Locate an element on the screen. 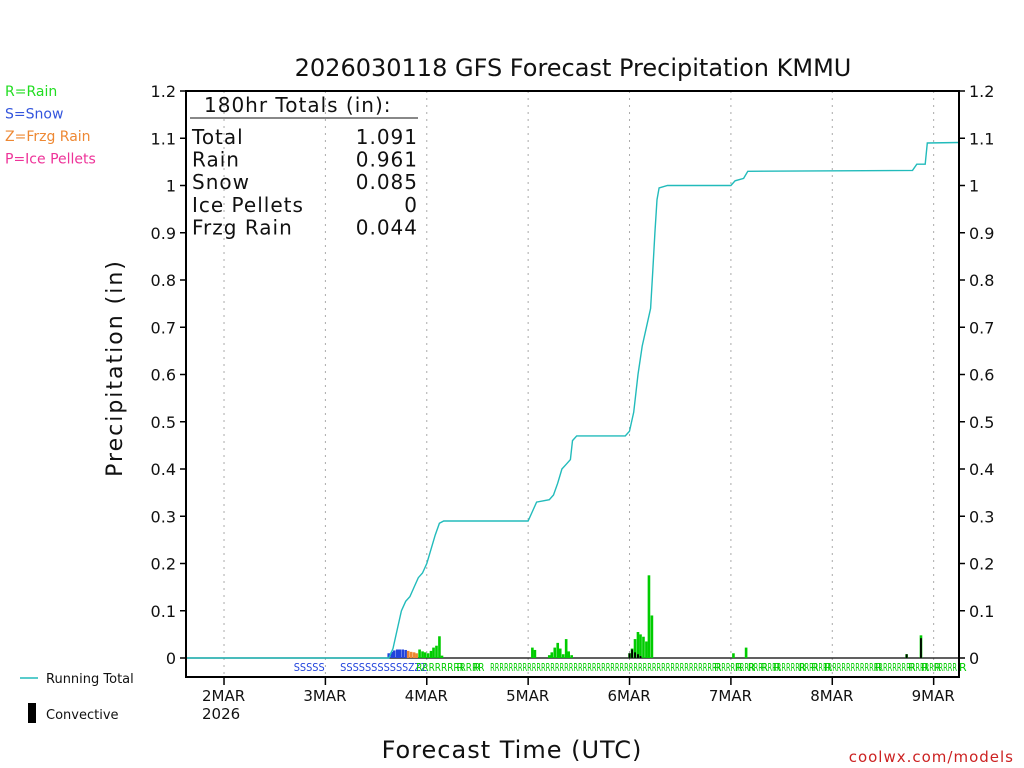 Image resolution: width=1024 pixels, height=768 pixels. x-tick-label: 2MAR is located at coordinates (223, 696).